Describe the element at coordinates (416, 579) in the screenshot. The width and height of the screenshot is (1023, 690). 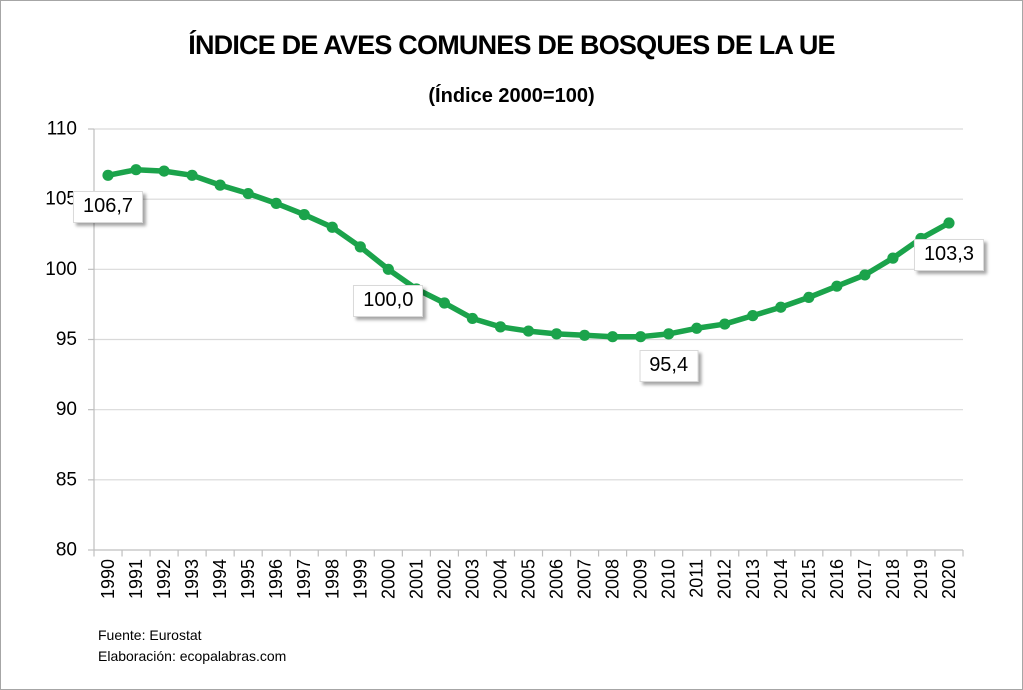
I see `x-tick-label: 2001` at that location.